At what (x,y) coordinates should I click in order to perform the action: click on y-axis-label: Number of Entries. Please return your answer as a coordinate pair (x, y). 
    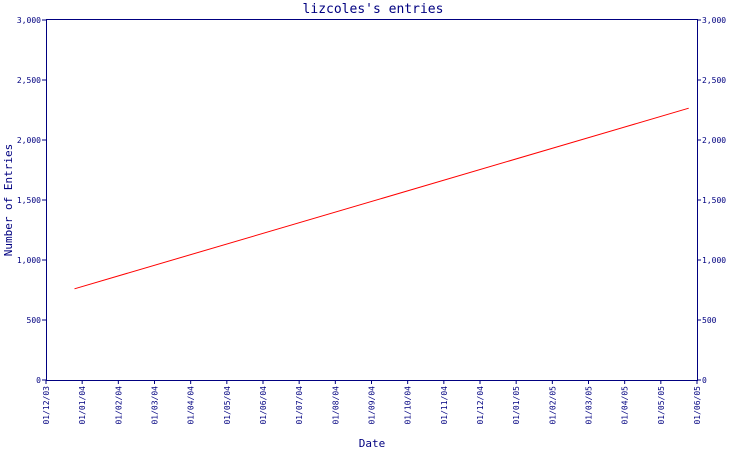
    Looking at the image, I should click on (8, 200).